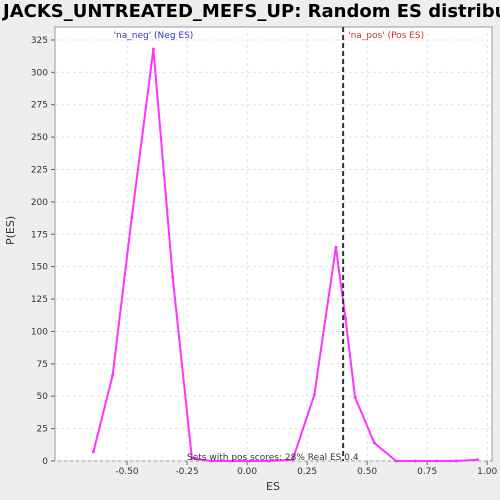 This screenshot has height=500, width=500. Describe the element at coordinates (39, 203) in the screenshot. I see `y-tick-label: 200` at that location.